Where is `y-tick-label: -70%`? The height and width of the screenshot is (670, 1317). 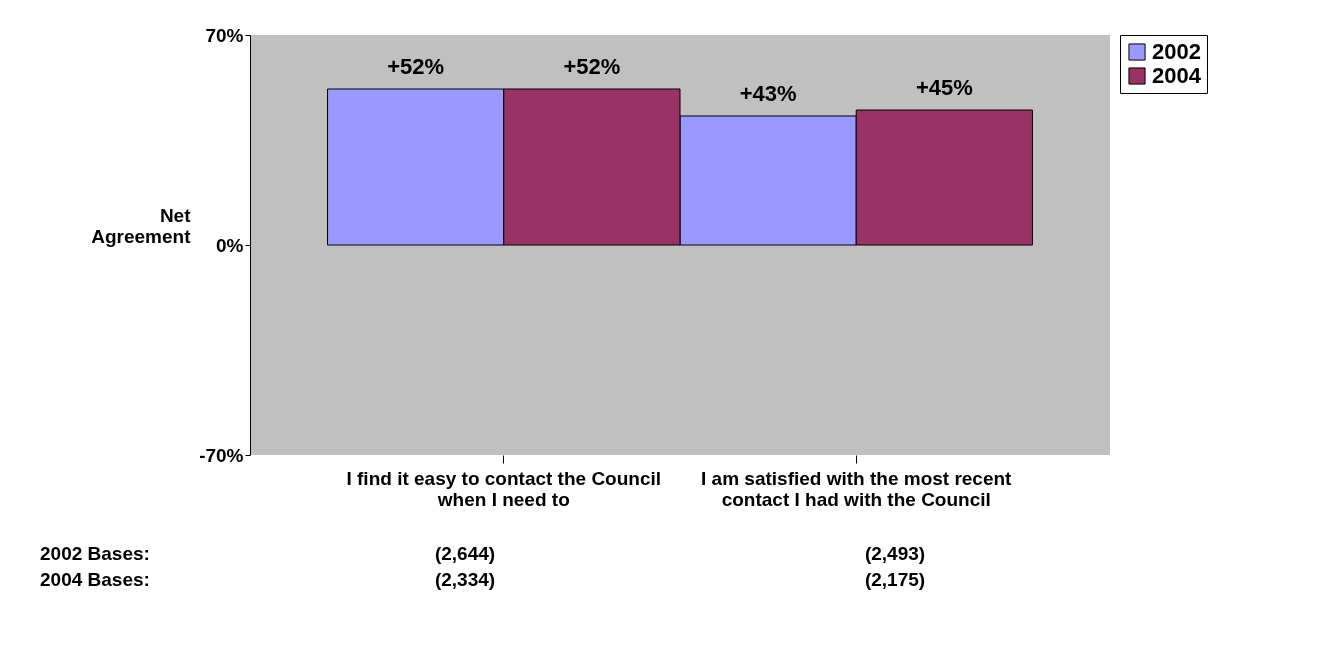 y-tick-label: -70% is located at coordinates (221, 455).